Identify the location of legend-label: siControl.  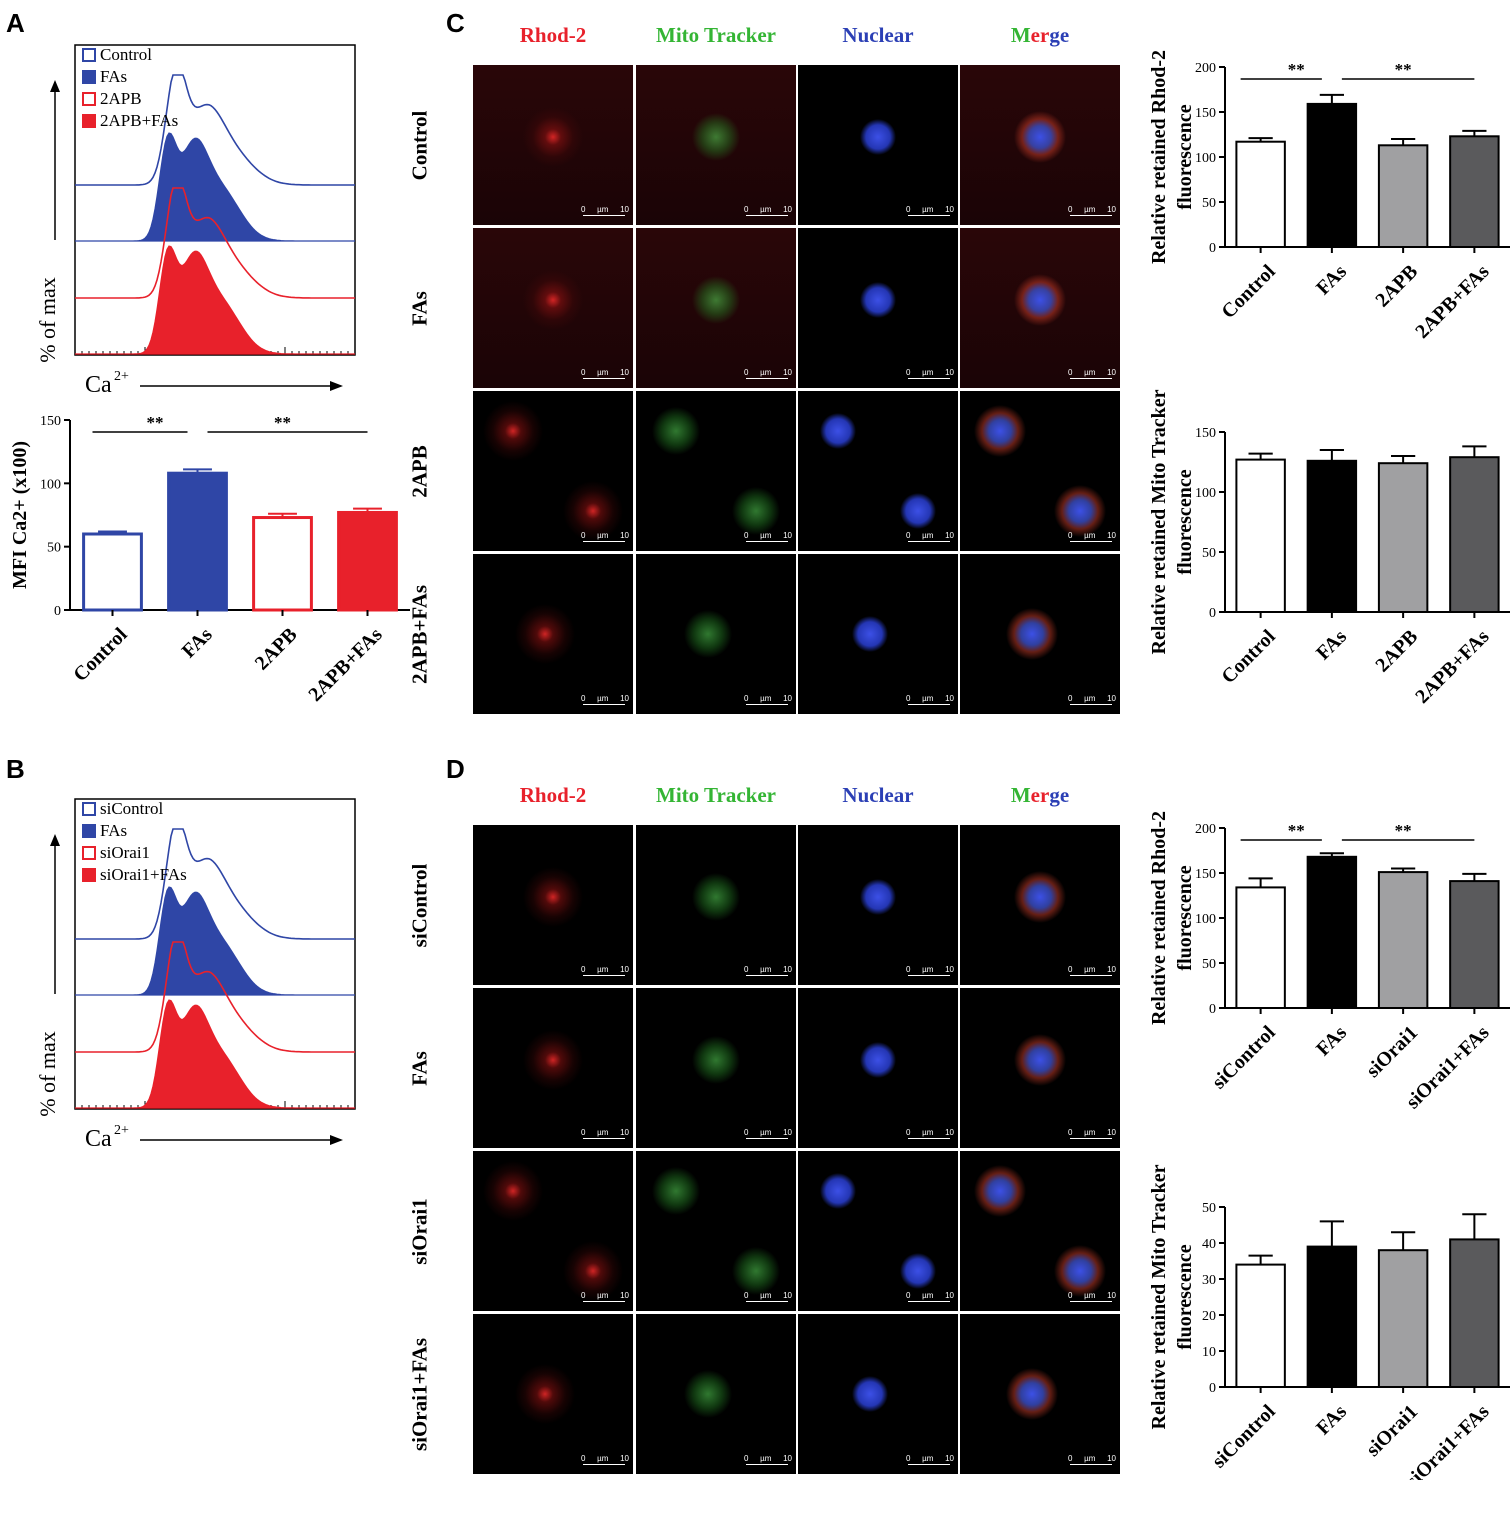
(132, 808).